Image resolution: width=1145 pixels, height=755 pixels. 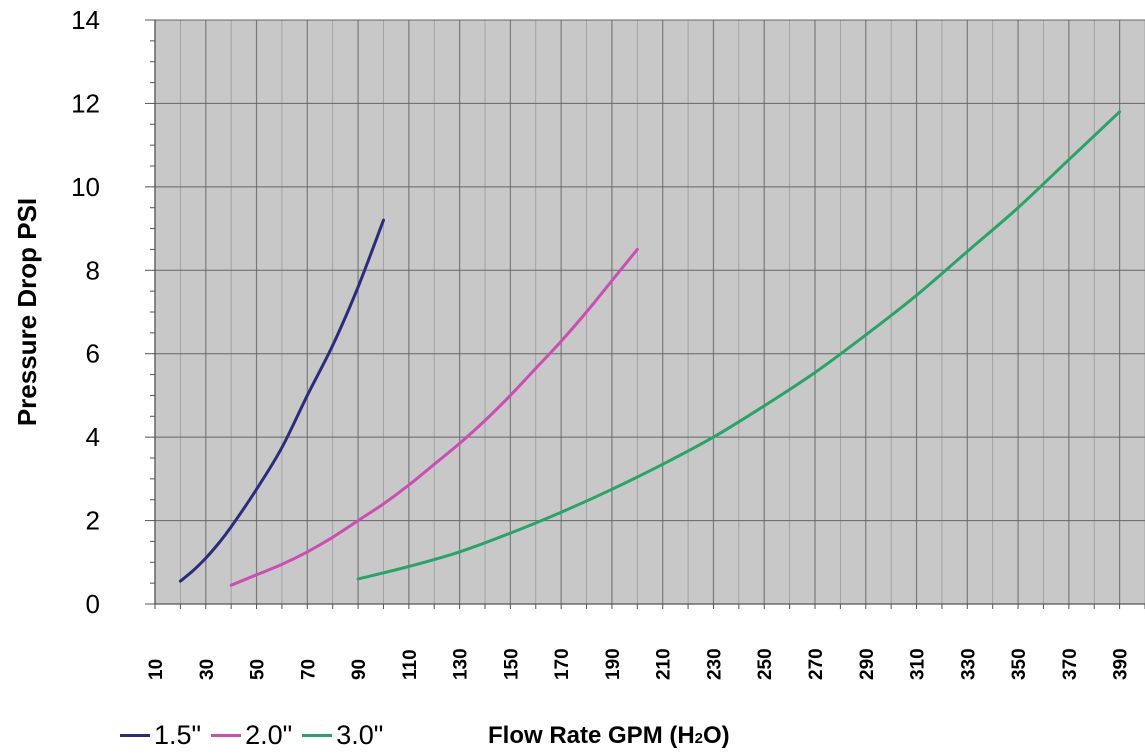 What do you see at coordinates (918, 664) in the screenshot?
I see `x-tick-label: 310` at bounding box center [918, 664].